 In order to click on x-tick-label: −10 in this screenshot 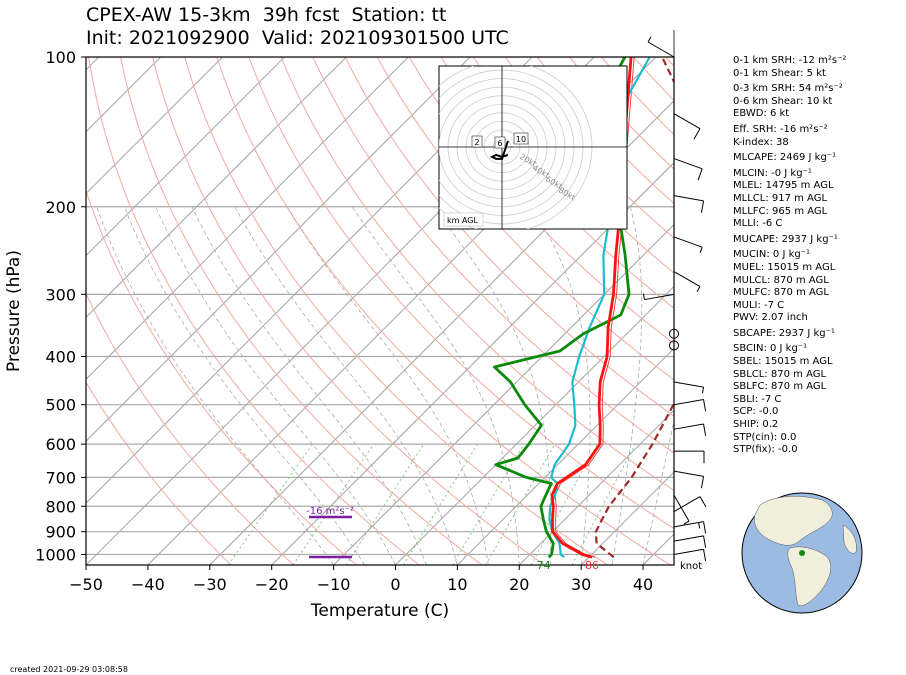, I will do `click(334, 584)`.